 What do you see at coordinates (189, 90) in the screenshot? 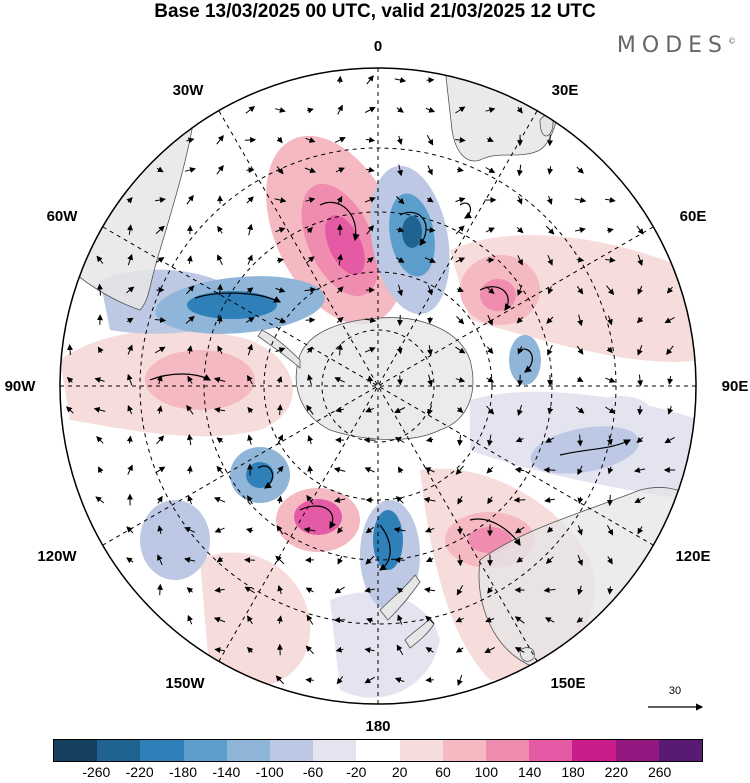
I see `lon-label-30w: 30W` at bounding box center [189, 90].